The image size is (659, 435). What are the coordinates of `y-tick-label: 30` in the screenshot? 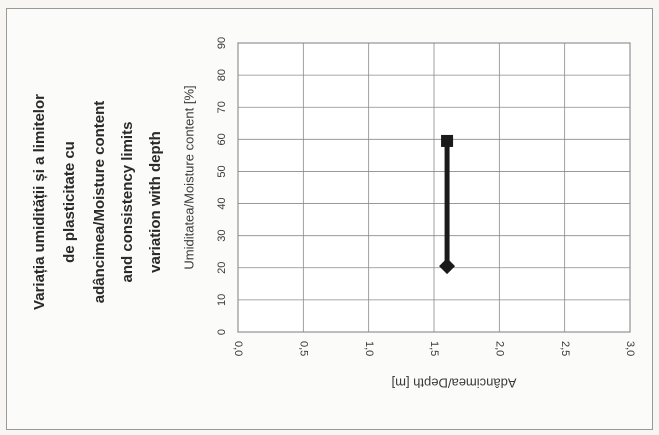 It's located at (222, 236).